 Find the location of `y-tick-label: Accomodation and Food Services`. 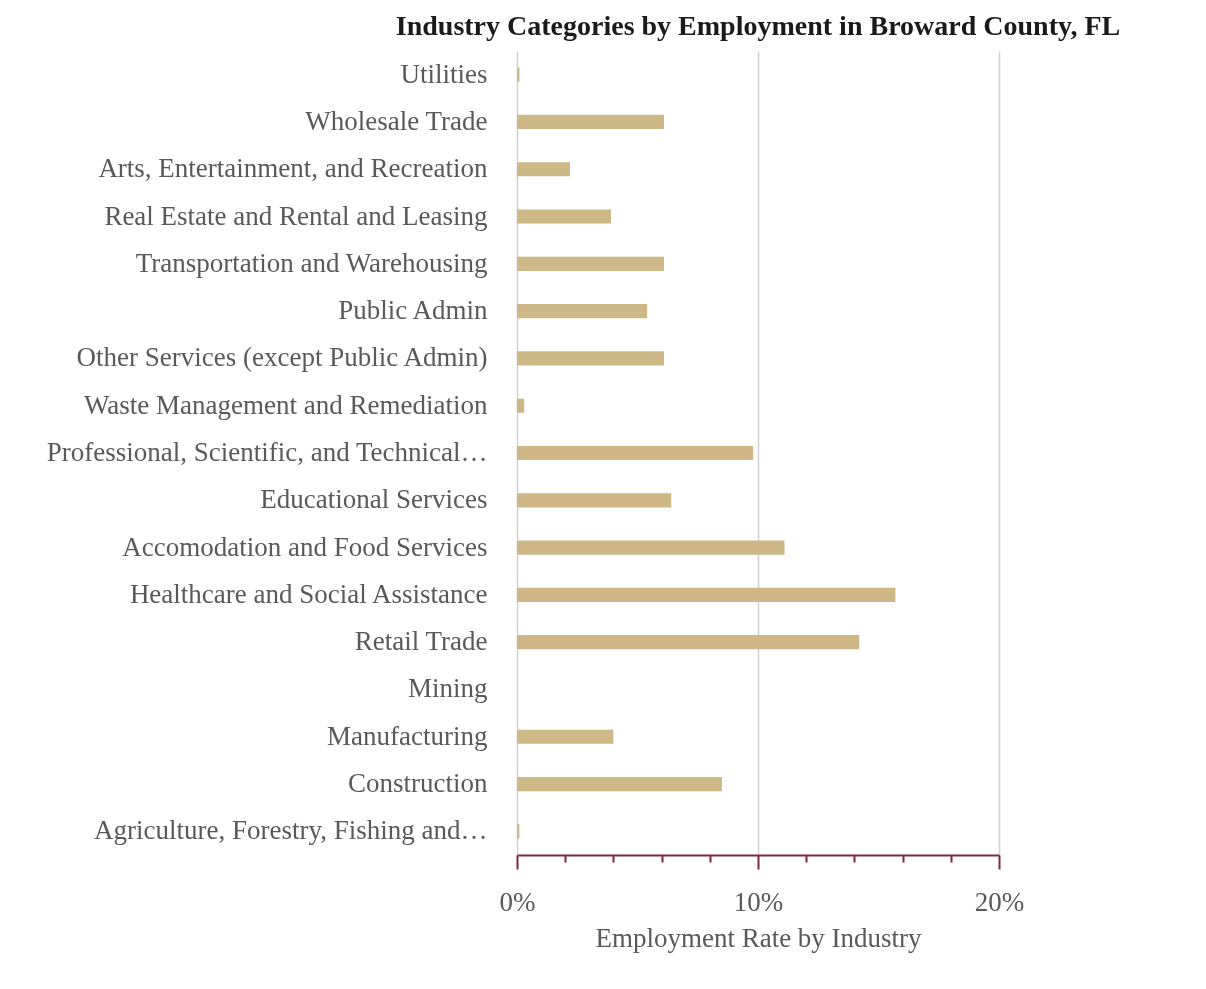

y-tick-label: Accomodation and Food Services is located at coordinates (305, 546).